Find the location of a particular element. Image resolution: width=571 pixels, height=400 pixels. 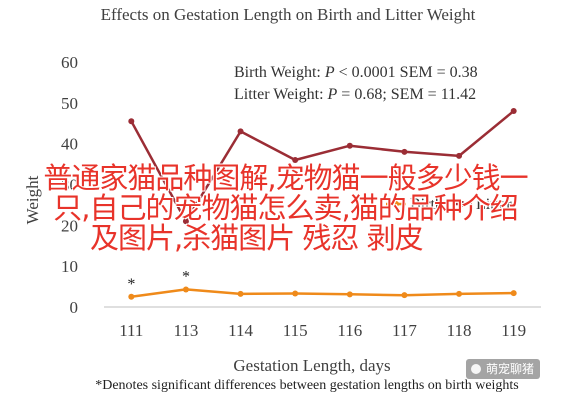

x-tick-label: 111 is located at coordinates (131, 330).